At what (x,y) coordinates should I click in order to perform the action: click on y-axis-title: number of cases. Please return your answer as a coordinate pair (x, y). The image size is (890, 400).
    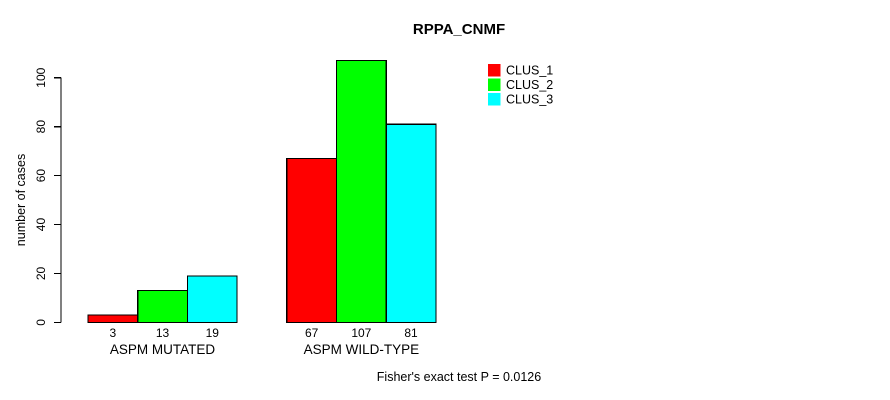
    Looking at the image, I should click on (21, 200).